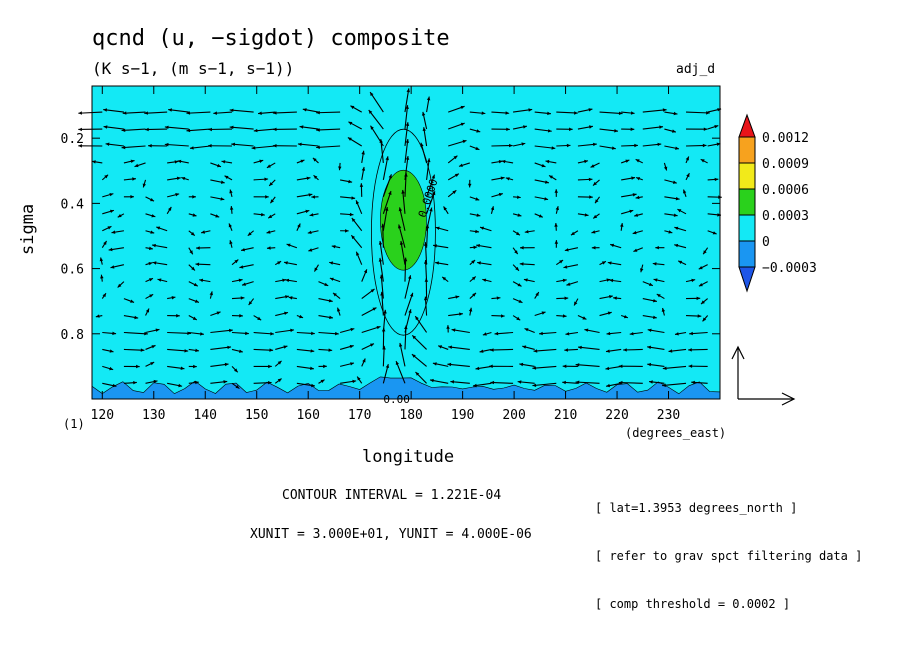 The width and height of the screenshot is (904, 654). Describe the element at coordinates (462, 415) in the screenshot. I see `x-tick-label: 190` at that location.